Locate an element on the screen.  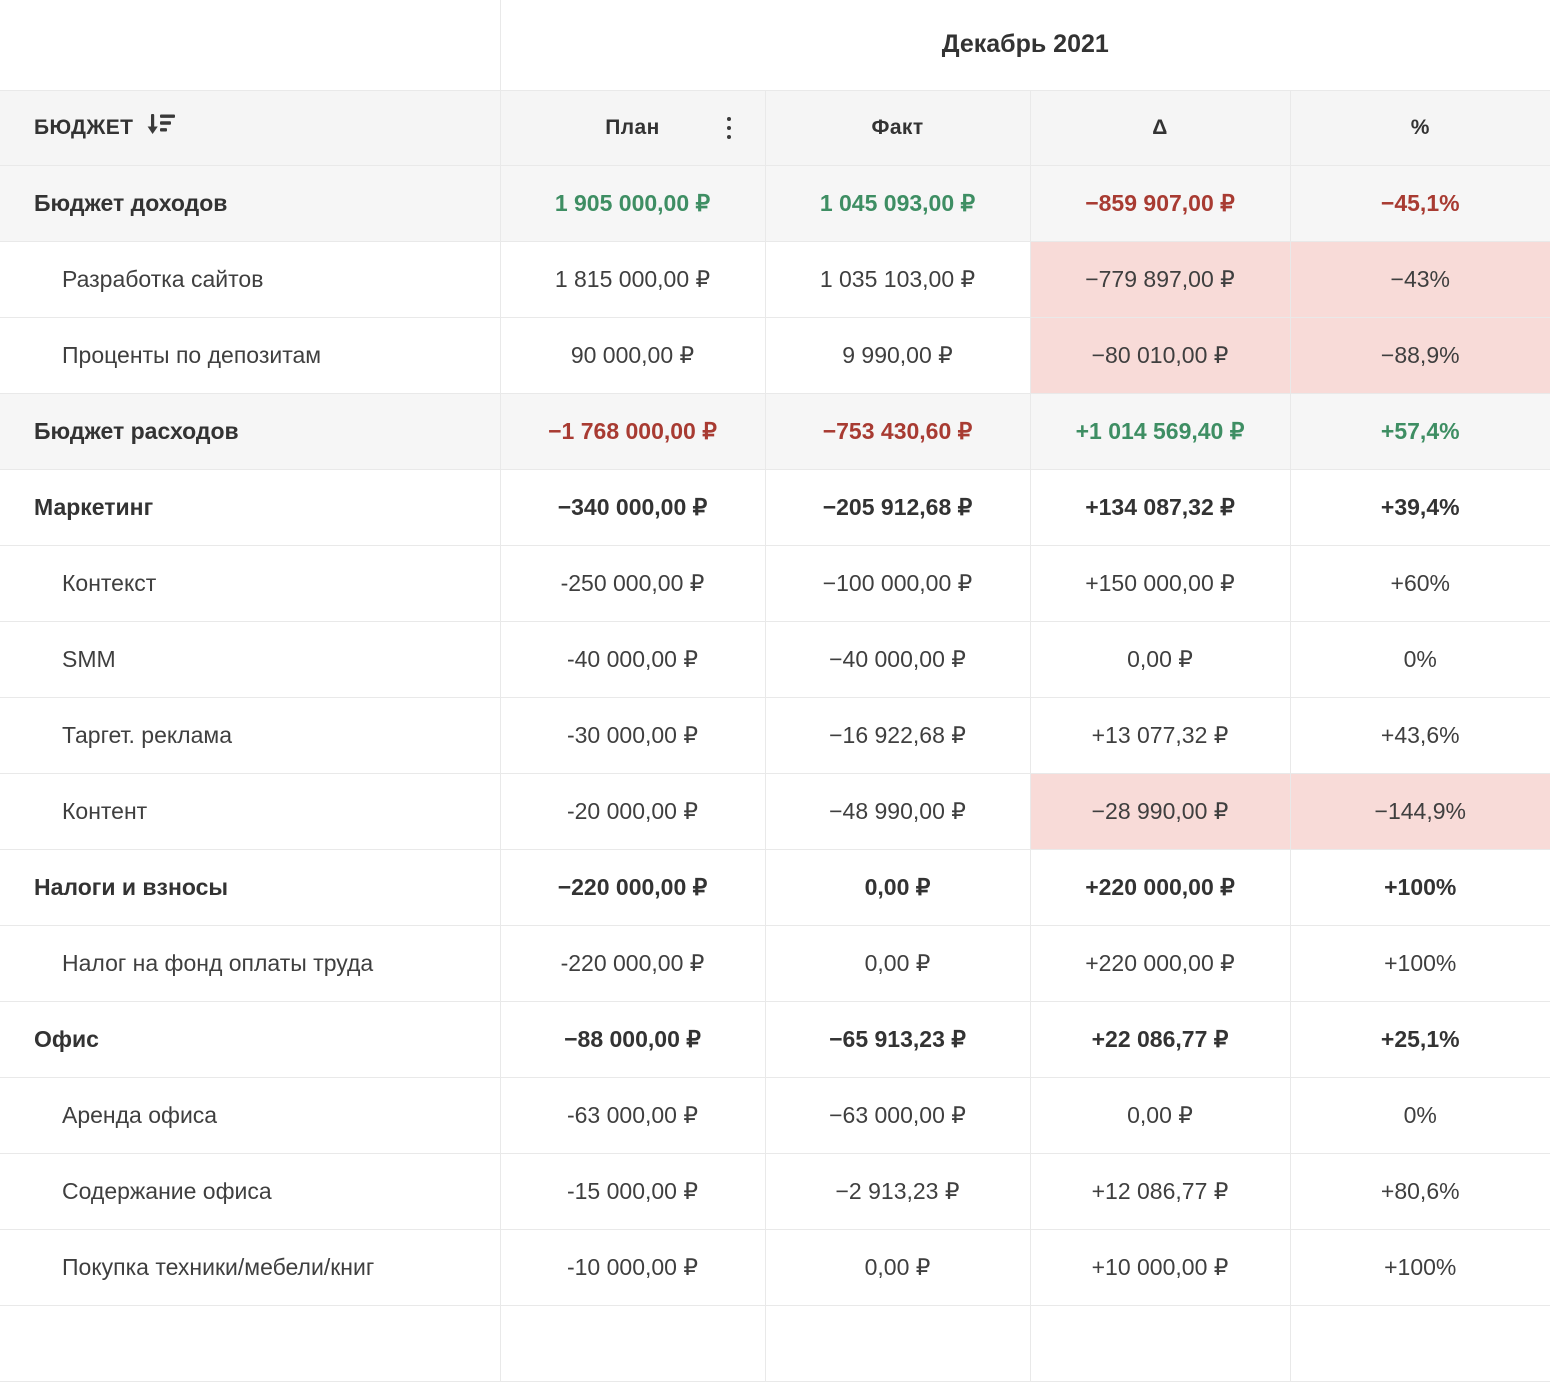
column-header-delta: Δ is located at coordinates (1160, 127).